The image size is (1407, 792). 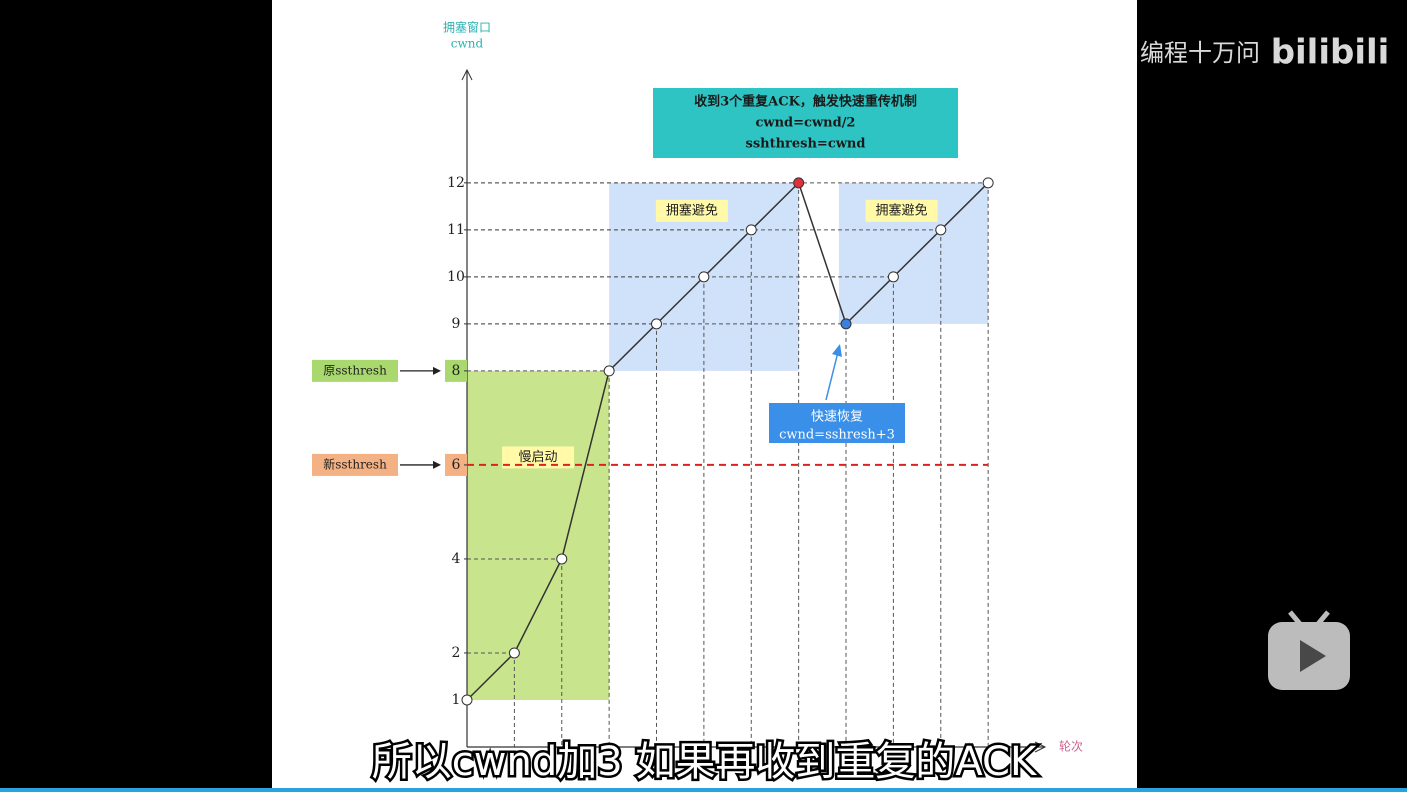 I want to click on y-axis-arrow, so click(x=467, y=74).